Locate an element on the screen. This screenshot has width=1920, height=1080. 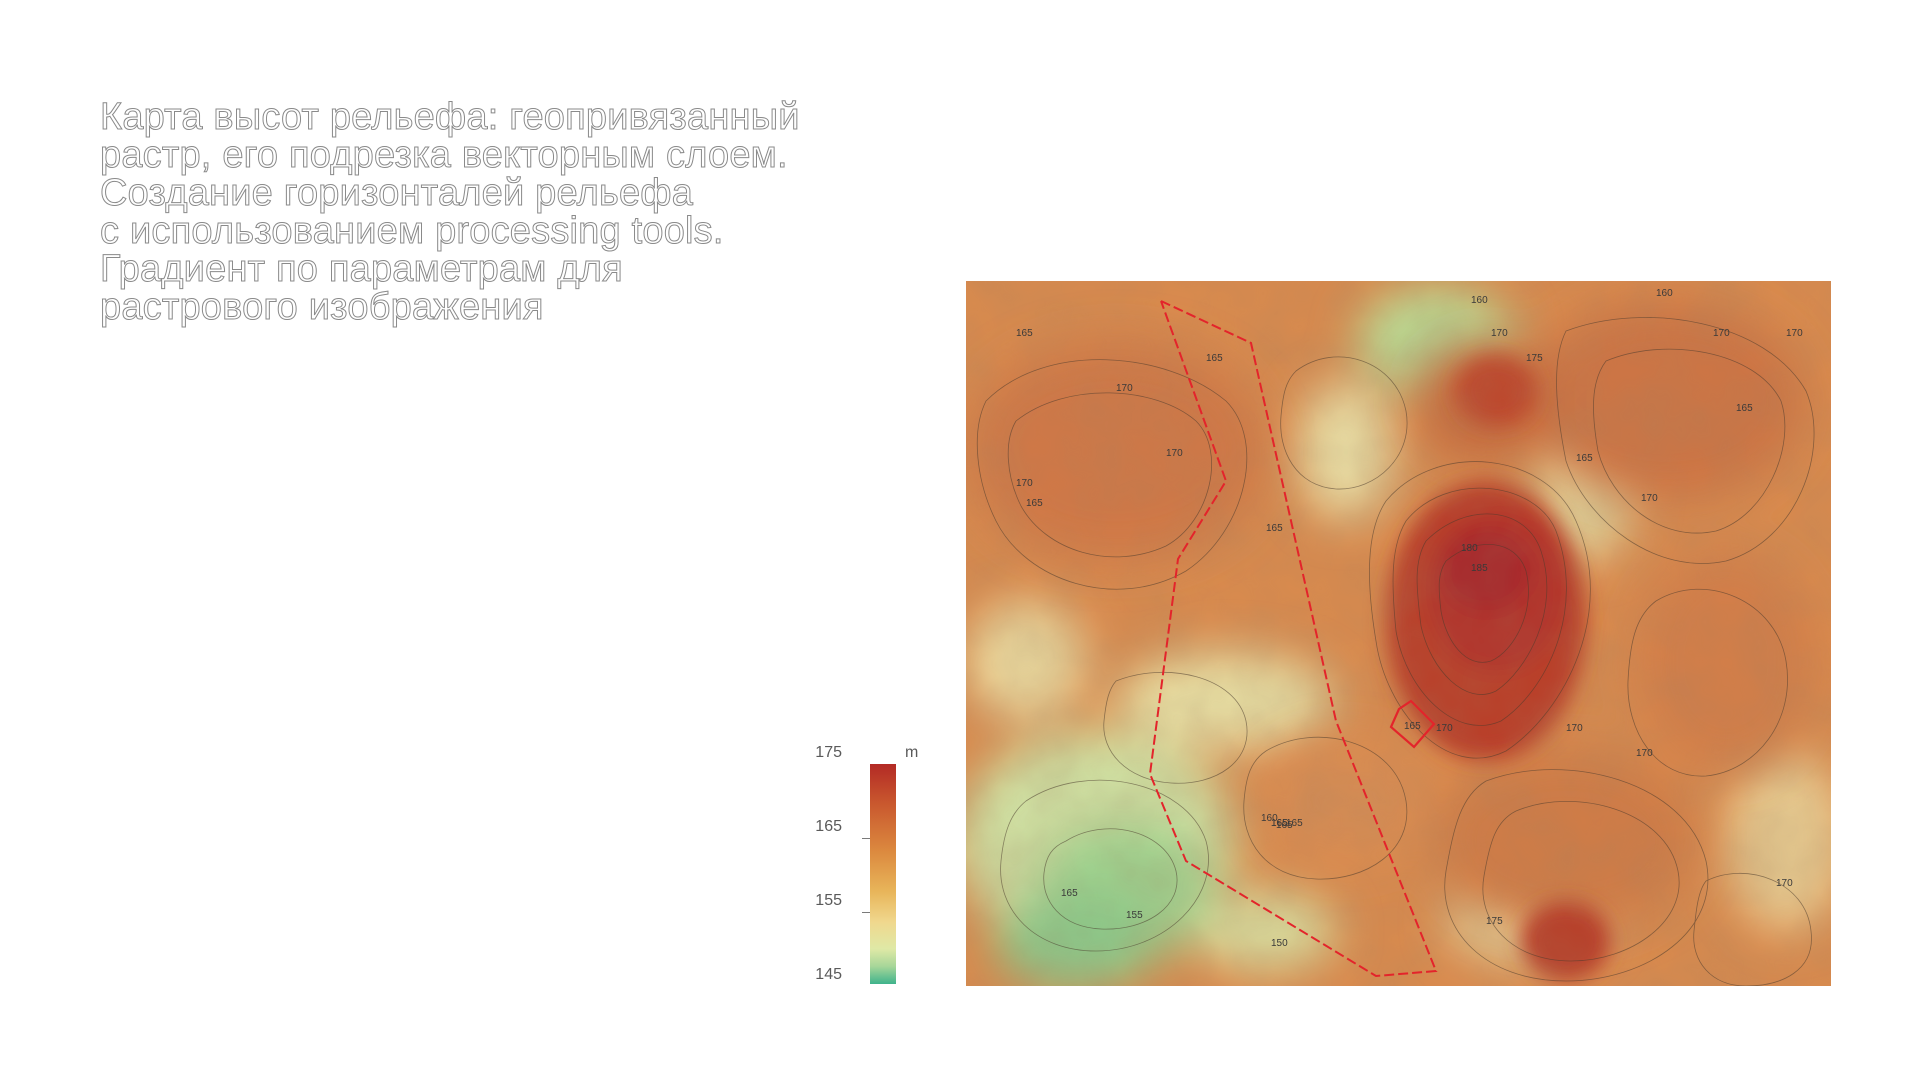
contour-label: 150 is located at coordinates (1279, 943).